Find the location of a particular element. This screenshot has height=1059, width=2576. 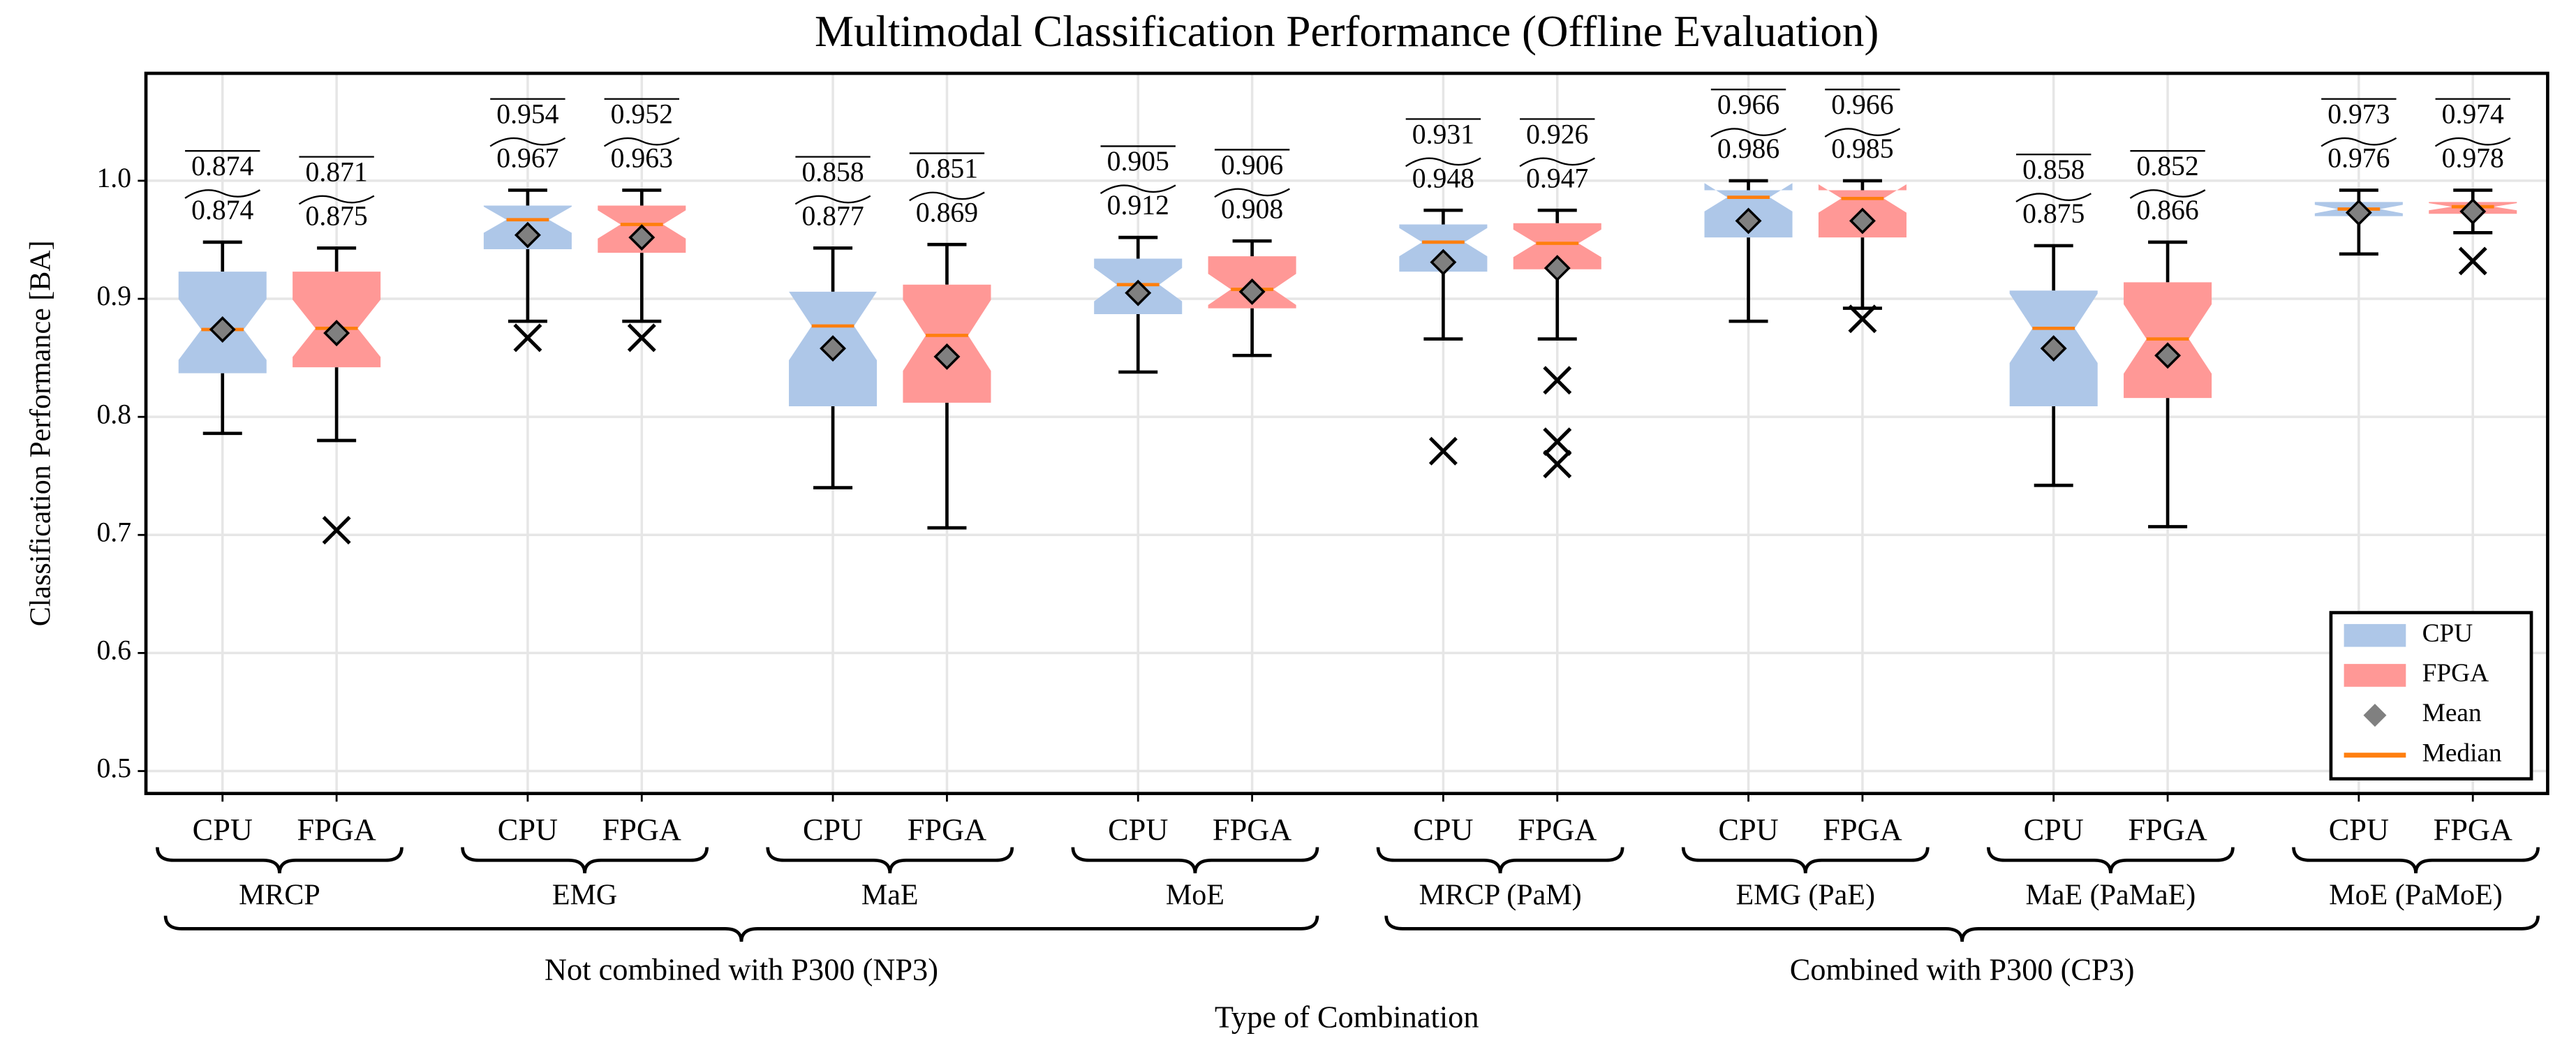

mean-annotation: 0.974 is located at coordinates (2473, 115).